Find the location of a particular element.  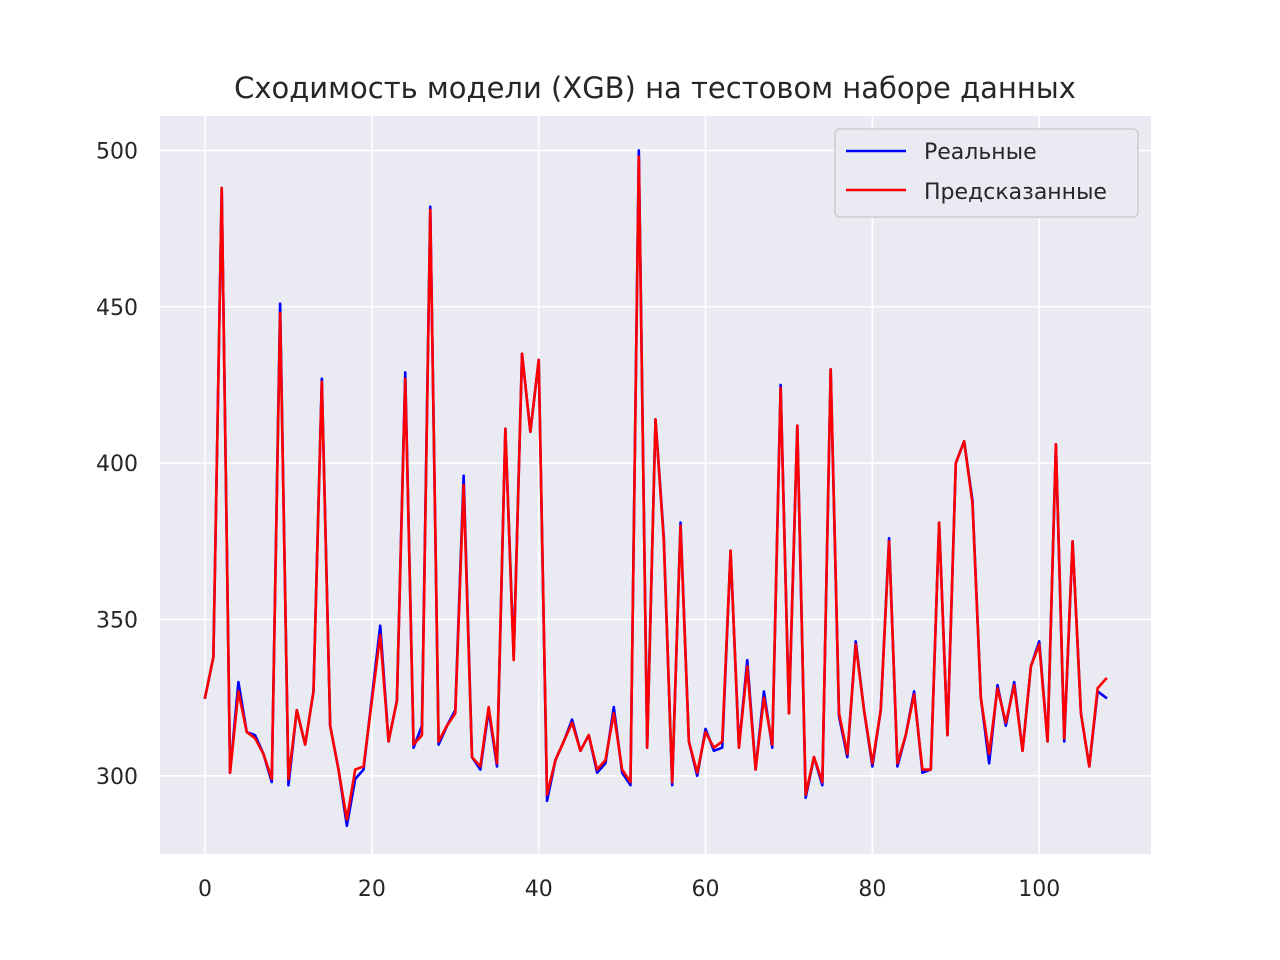

x-tick-label: 0 is located at coordinates (205, 889).